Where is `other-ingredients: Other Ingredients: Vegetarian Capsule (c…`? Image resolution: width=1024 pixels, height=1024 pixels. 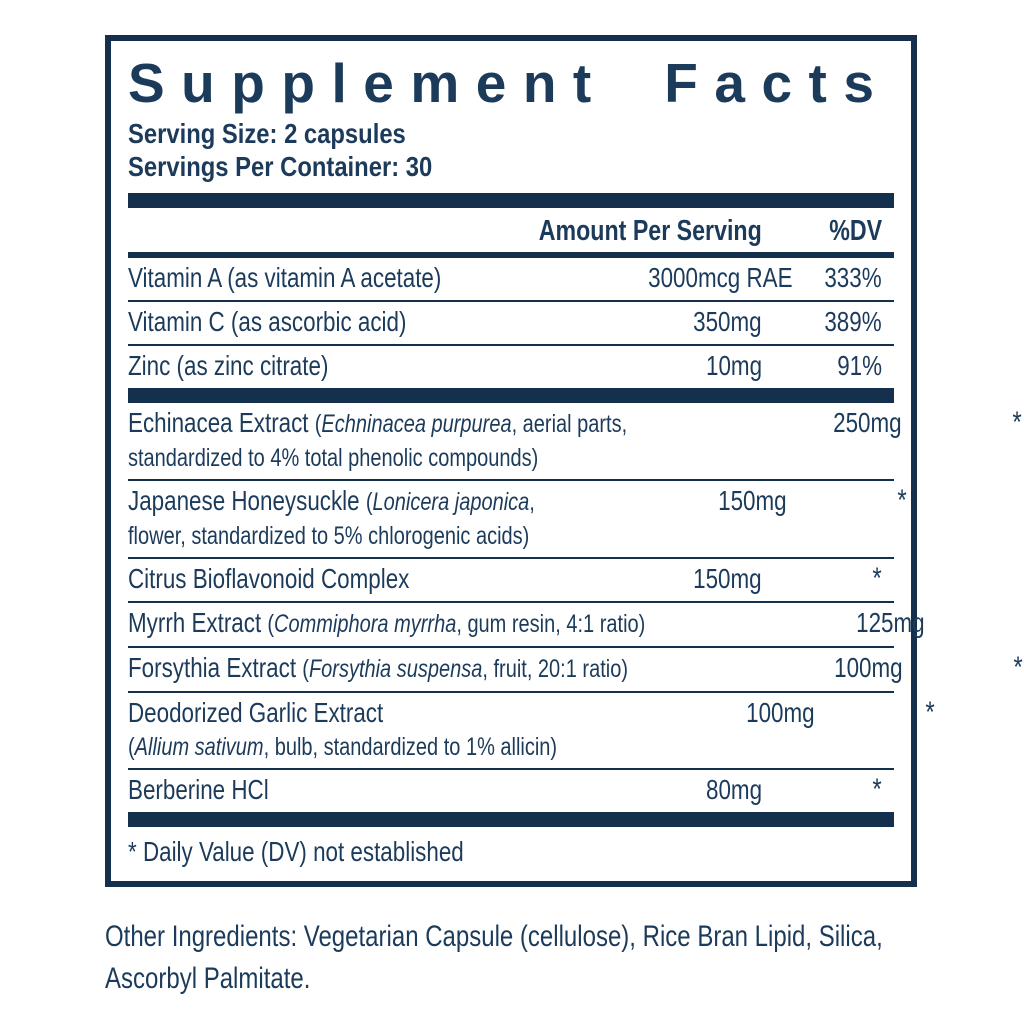 other-ingredients: Other Ingredients: Vegetarian Capsule (c… is located at coordinates (494, 957).